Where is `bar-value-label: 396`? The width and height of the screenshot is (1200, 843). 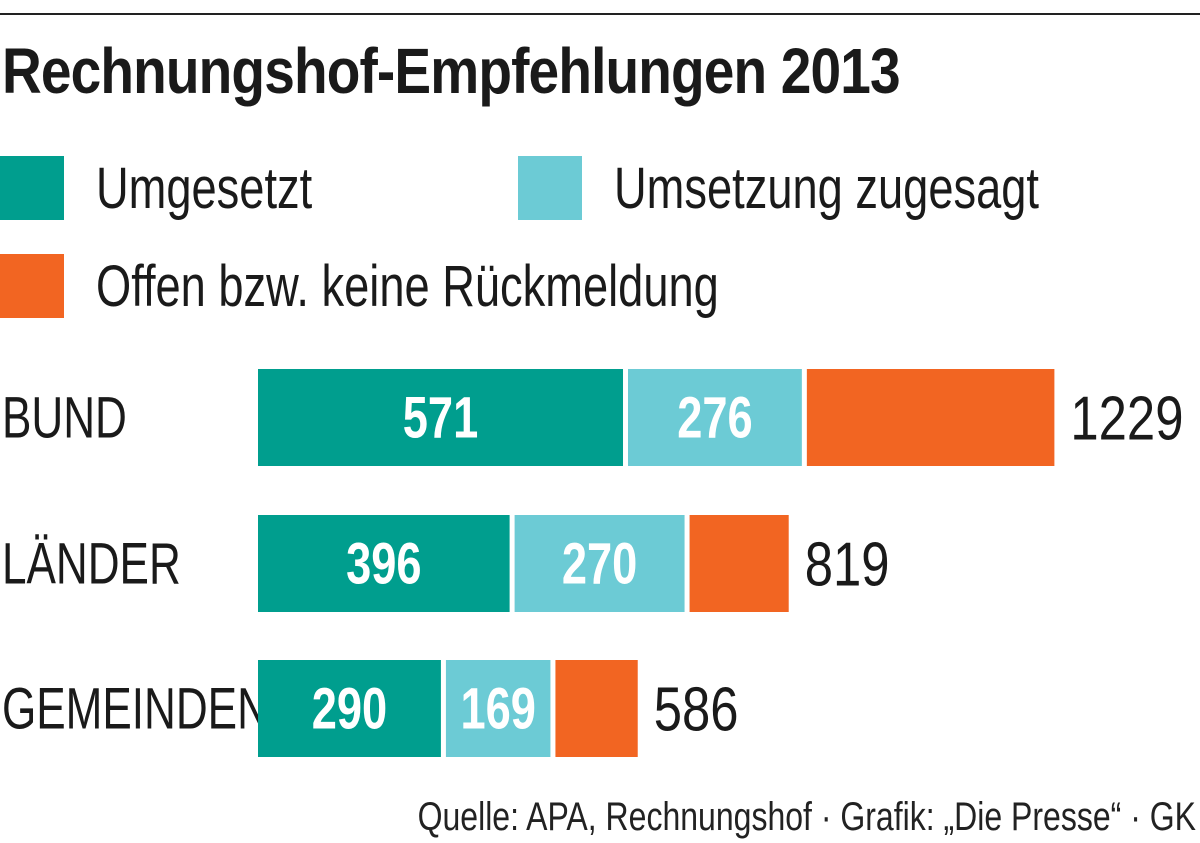 bar-value-label: 396 is located at coordinates (383, 564).